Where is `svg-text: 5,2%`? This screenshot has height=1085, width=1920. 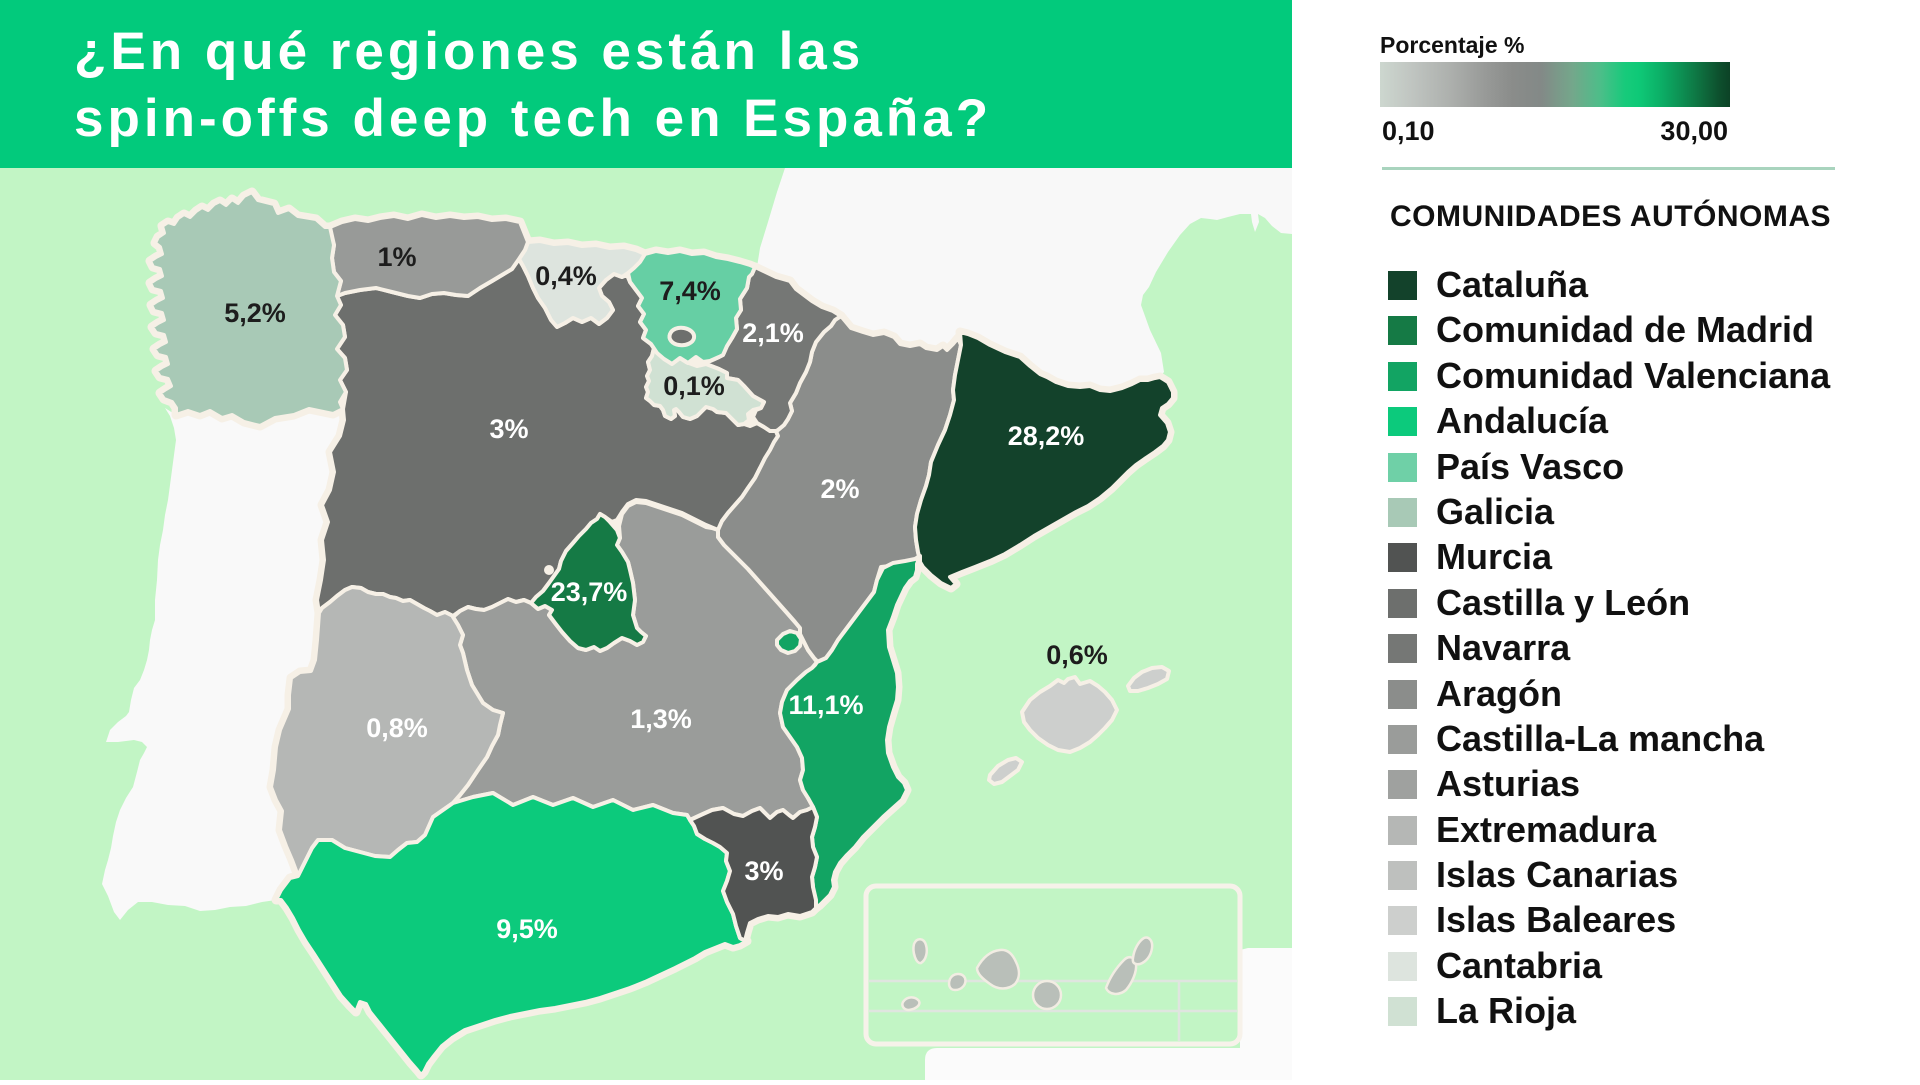
svg-text: 5,2% is located at coordinates (255, 313).